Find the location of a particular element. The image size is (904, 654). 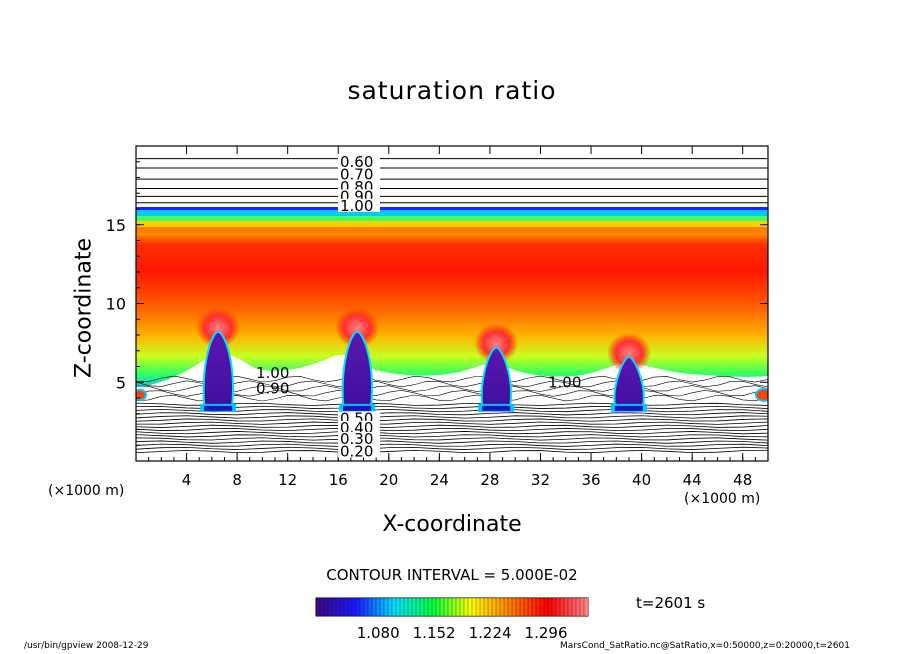

x-tick-label: 44 is located at coordinates (692, 480).